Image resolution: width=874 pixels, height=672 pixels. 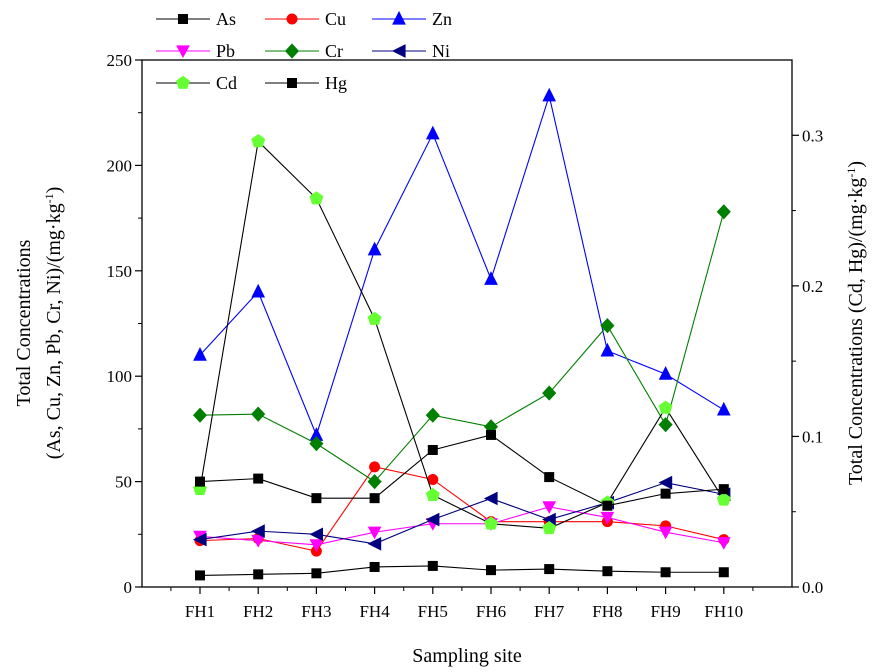 I want to click on right-tick-label: 0.2, so click(x=812, y=286).